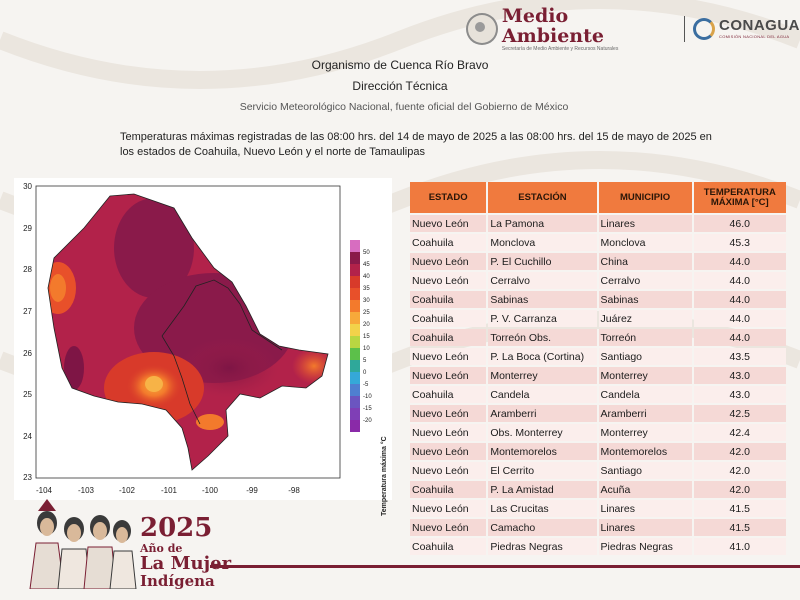  Describe the element at coordinates (739, 223) in the screenshot. I see `cell-temperatura: 46.0` at that location.